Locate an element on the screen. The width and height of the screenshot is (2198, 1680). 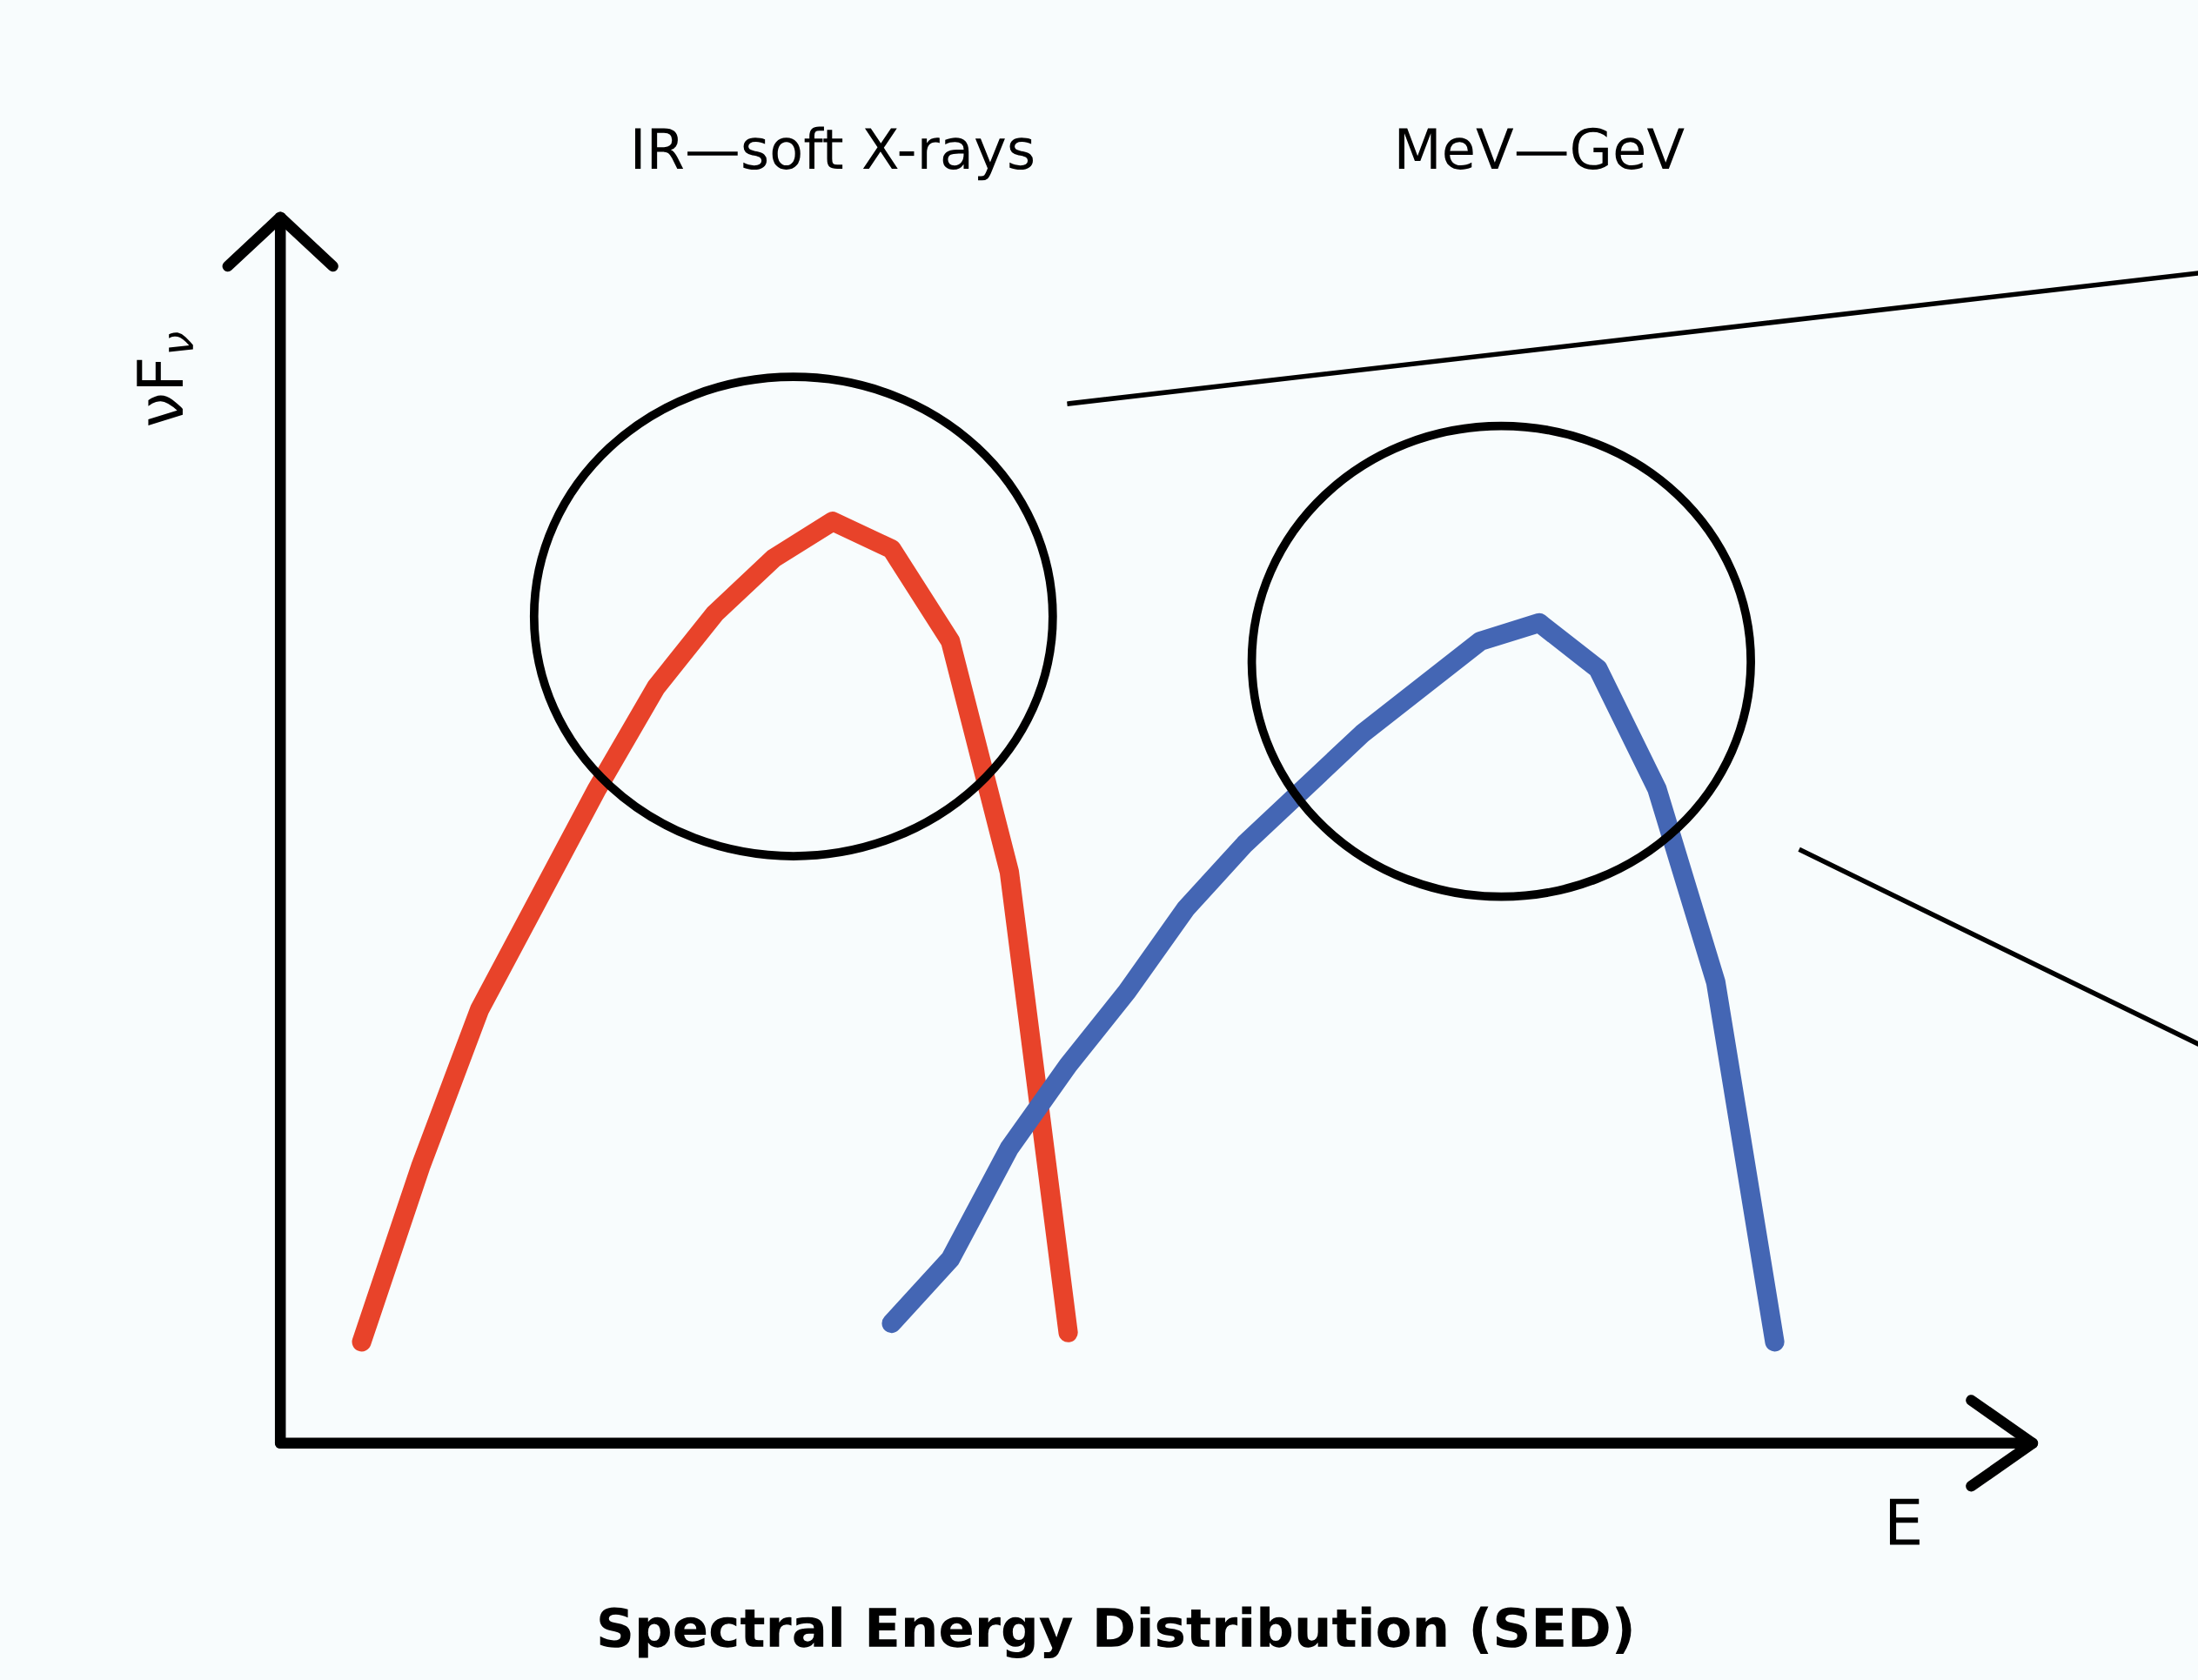
text: IR—soft X-rays is located at coordinates (834, 153).